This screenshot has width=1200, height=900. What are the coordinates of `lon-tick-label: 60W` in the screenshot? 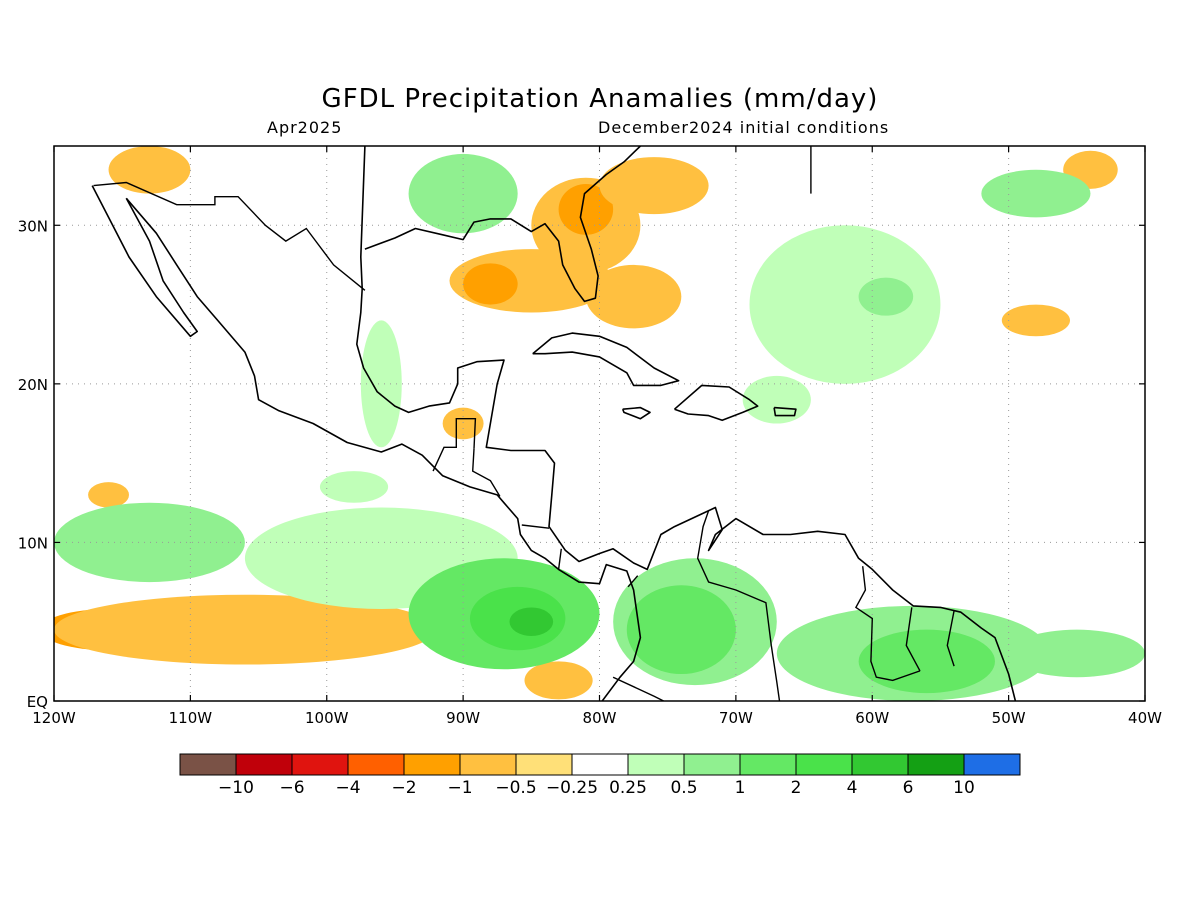 It's located at (872, 718).